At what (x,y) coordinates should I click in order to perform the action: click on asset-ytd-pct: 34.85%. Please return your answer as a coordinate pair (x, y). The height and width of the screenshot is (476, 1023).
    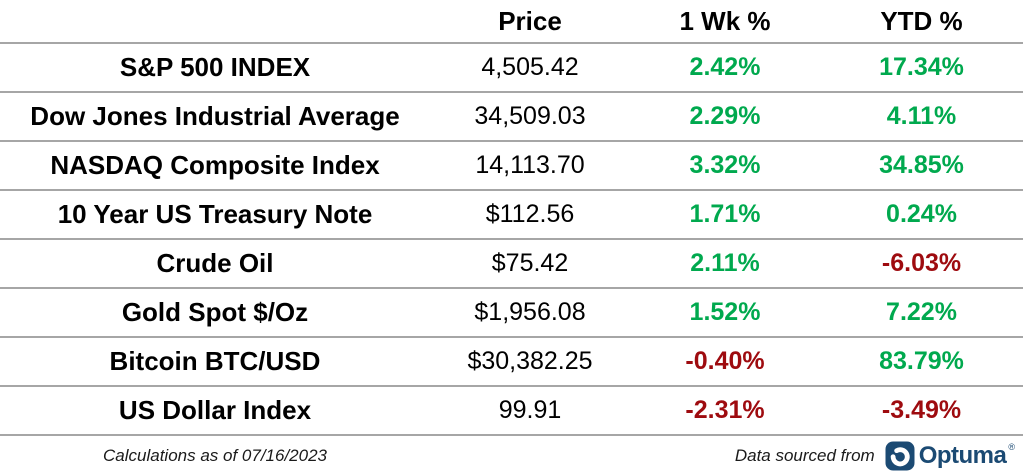
    Looking at the image, I should click on (921, 165).